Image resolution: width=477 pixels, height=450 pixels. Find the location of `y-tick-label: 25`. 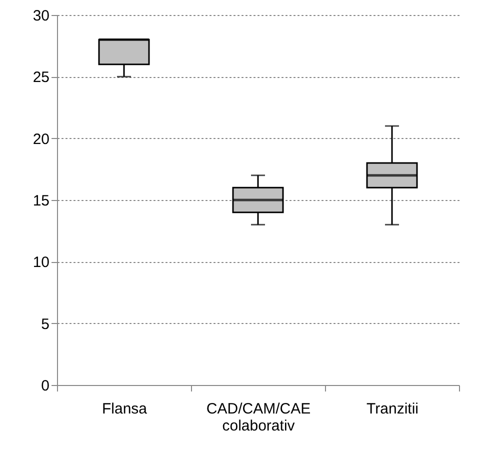

y-tick-label: 25 is located at coordinates (41, 77).